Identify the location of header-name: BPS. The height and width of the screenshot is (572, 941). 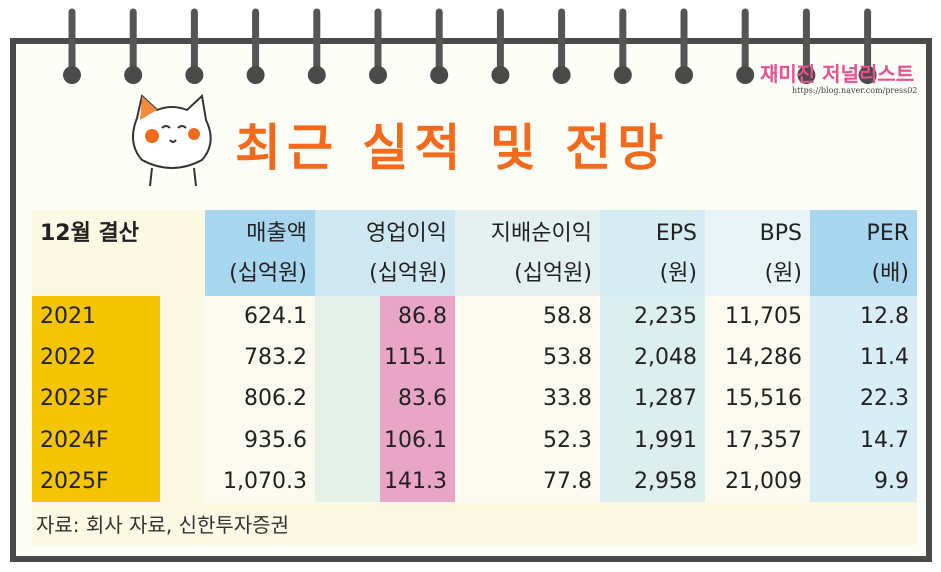
(757, 231).